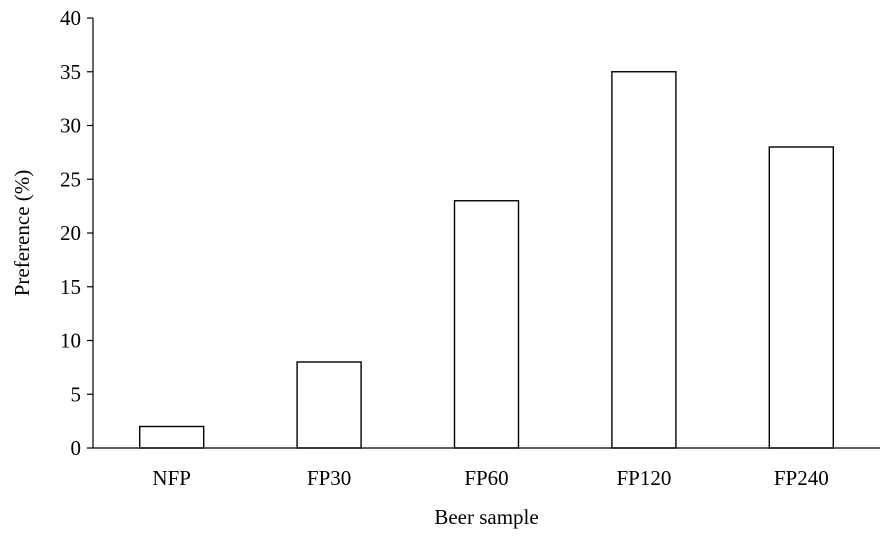  I want to click on y-axis-title: Preference (%), so click(22, 233).